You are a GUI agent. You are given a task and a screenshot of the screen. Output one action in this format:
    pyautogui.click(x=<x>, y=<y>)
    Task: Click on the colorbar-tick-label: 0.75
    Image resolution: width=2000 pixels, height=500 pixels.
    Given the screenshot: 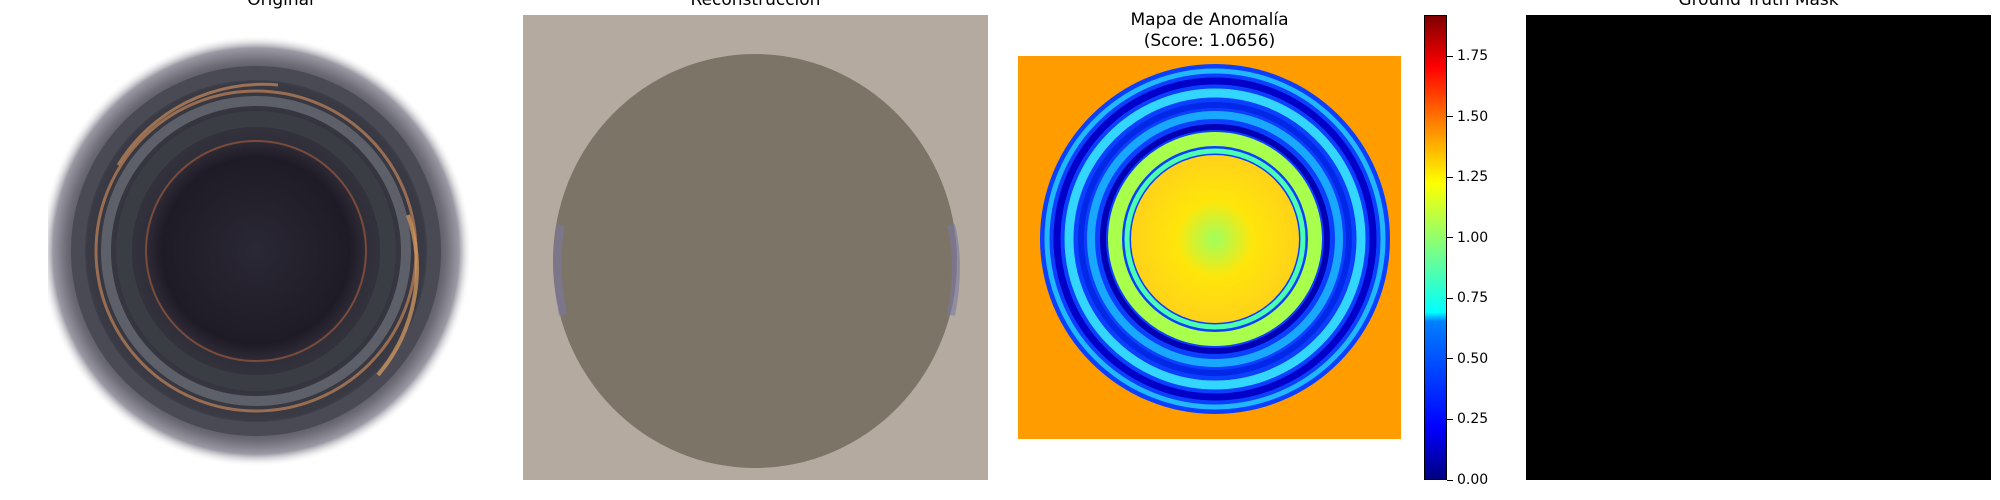 What is the action you would take?
    pyautogui.click(x=1473, y=298)
    